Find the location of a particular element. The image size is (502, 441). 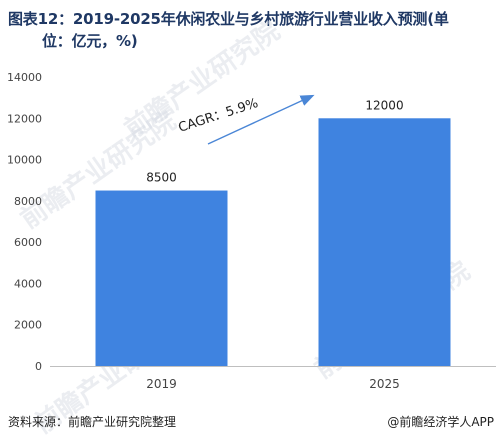

y-tick-label: 6000 is located at coordinates (28, 242).